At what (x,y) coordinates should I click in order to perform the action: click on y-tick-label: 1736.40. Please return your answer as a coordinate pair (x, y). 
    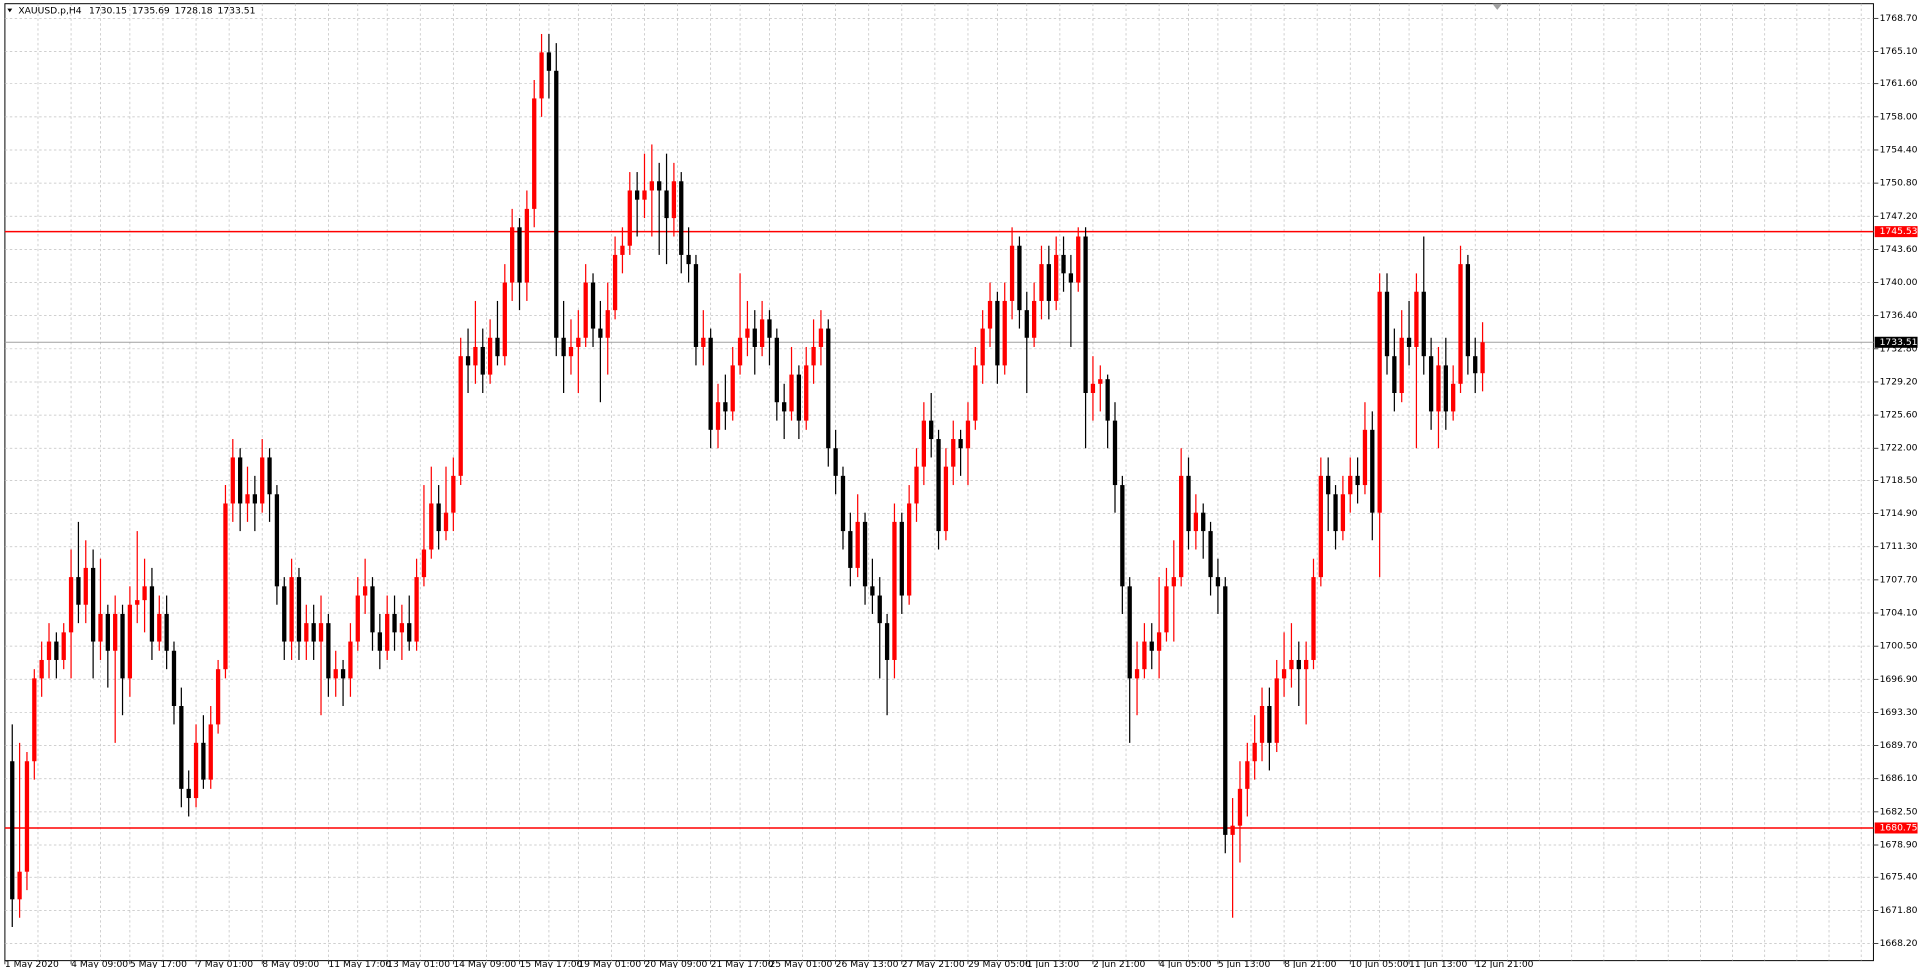
    Looking at the image, I should click on (1899, 315).